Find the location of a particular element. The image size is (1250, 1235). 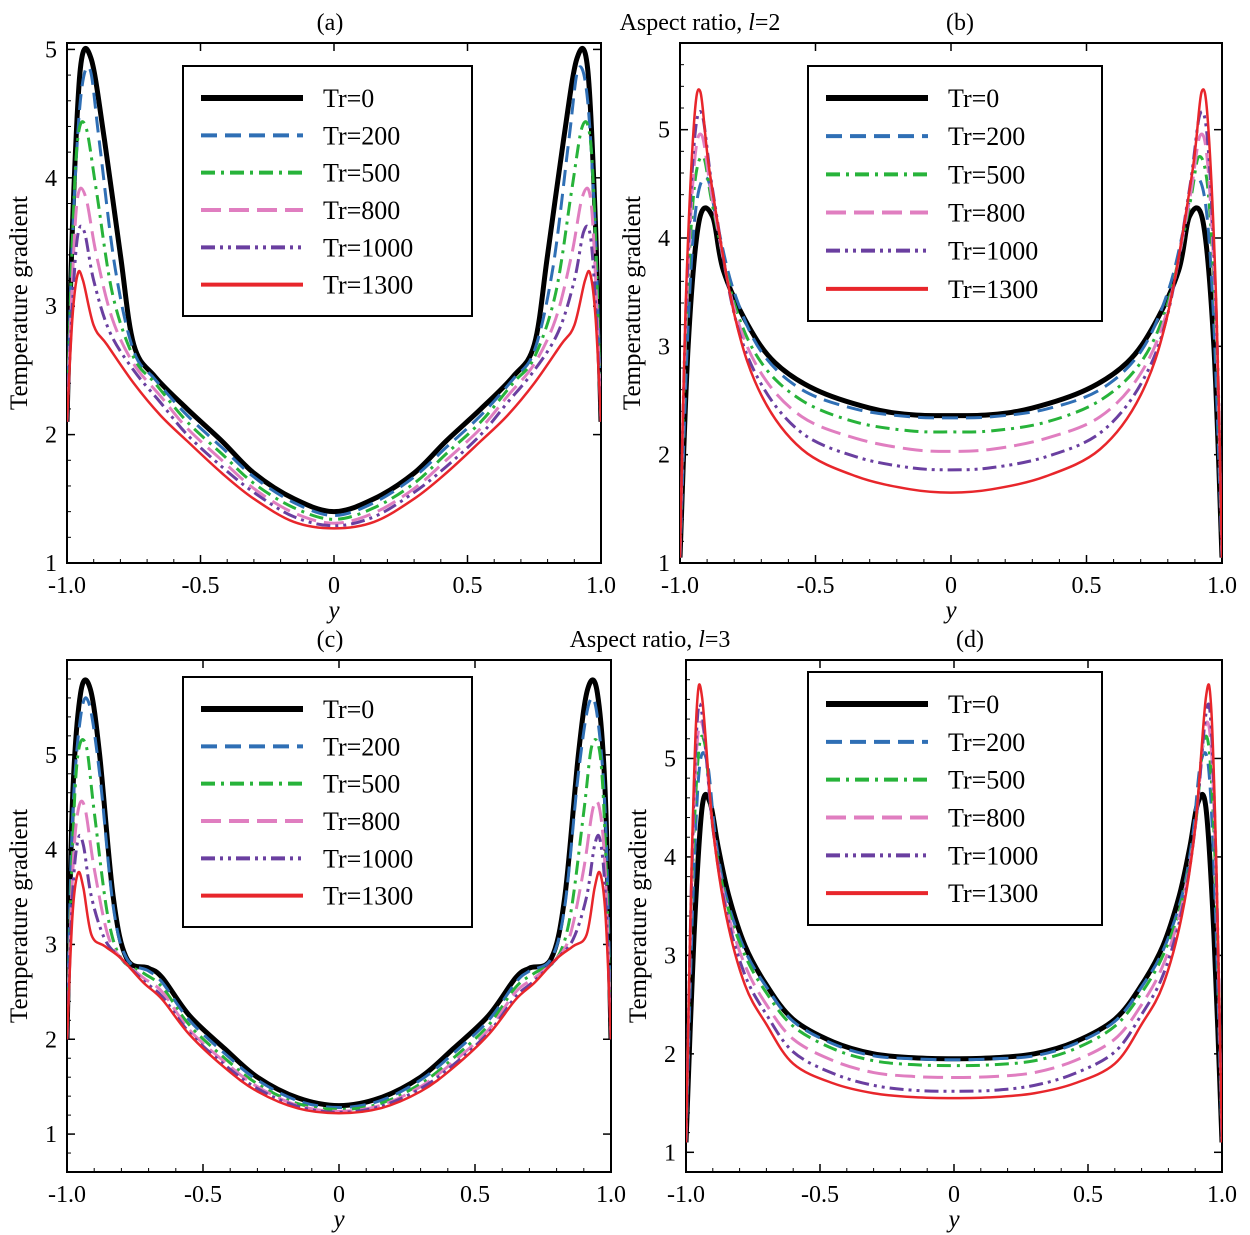

section-title-top: Aspect ratio, l=2 is located at coordinates (700, 23).